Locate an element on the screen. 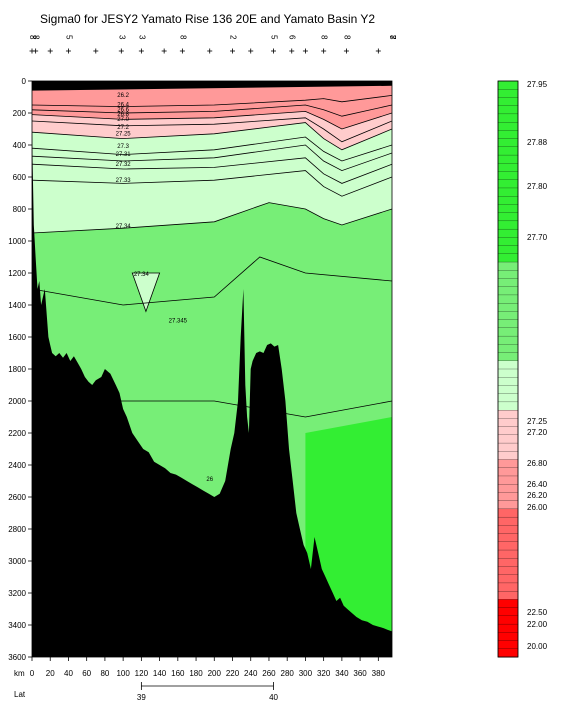 This screenshot has height=713, width=564. x-tick-label: 120 is located at coordinates (142, 673).